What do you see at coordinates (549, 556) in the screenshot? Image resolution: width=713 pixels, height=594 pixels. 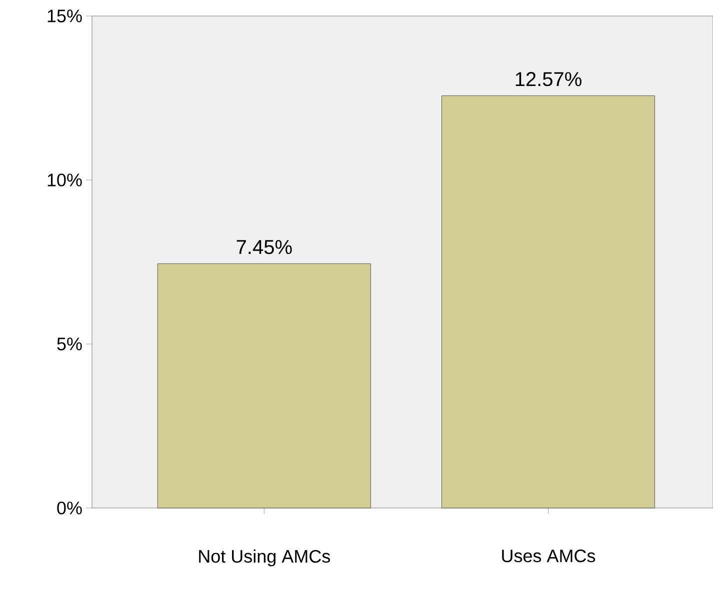 I see `x-tick-label: Uses AMCs` at bounding box center [549, 556].